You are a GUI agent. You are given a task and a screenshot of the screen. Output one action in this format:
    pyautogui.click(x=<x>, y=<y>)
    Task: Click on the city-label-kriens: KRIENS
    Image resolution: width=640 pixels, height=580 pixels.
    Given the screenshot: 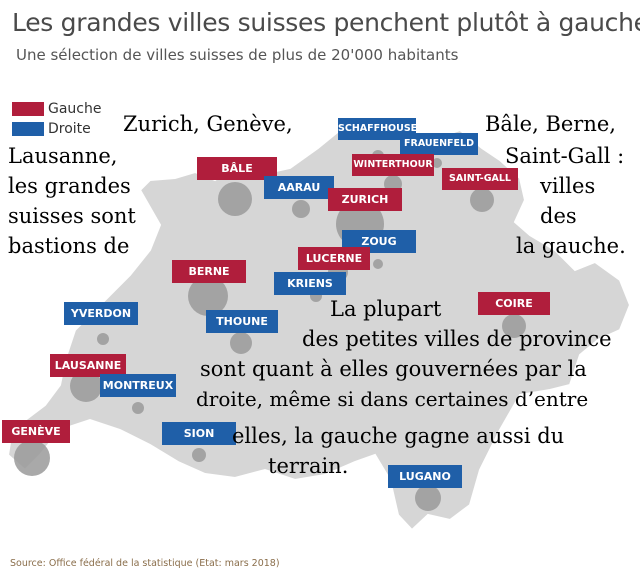 What is the action you would take?
    pyautogui.click(x=310, y=283)
    